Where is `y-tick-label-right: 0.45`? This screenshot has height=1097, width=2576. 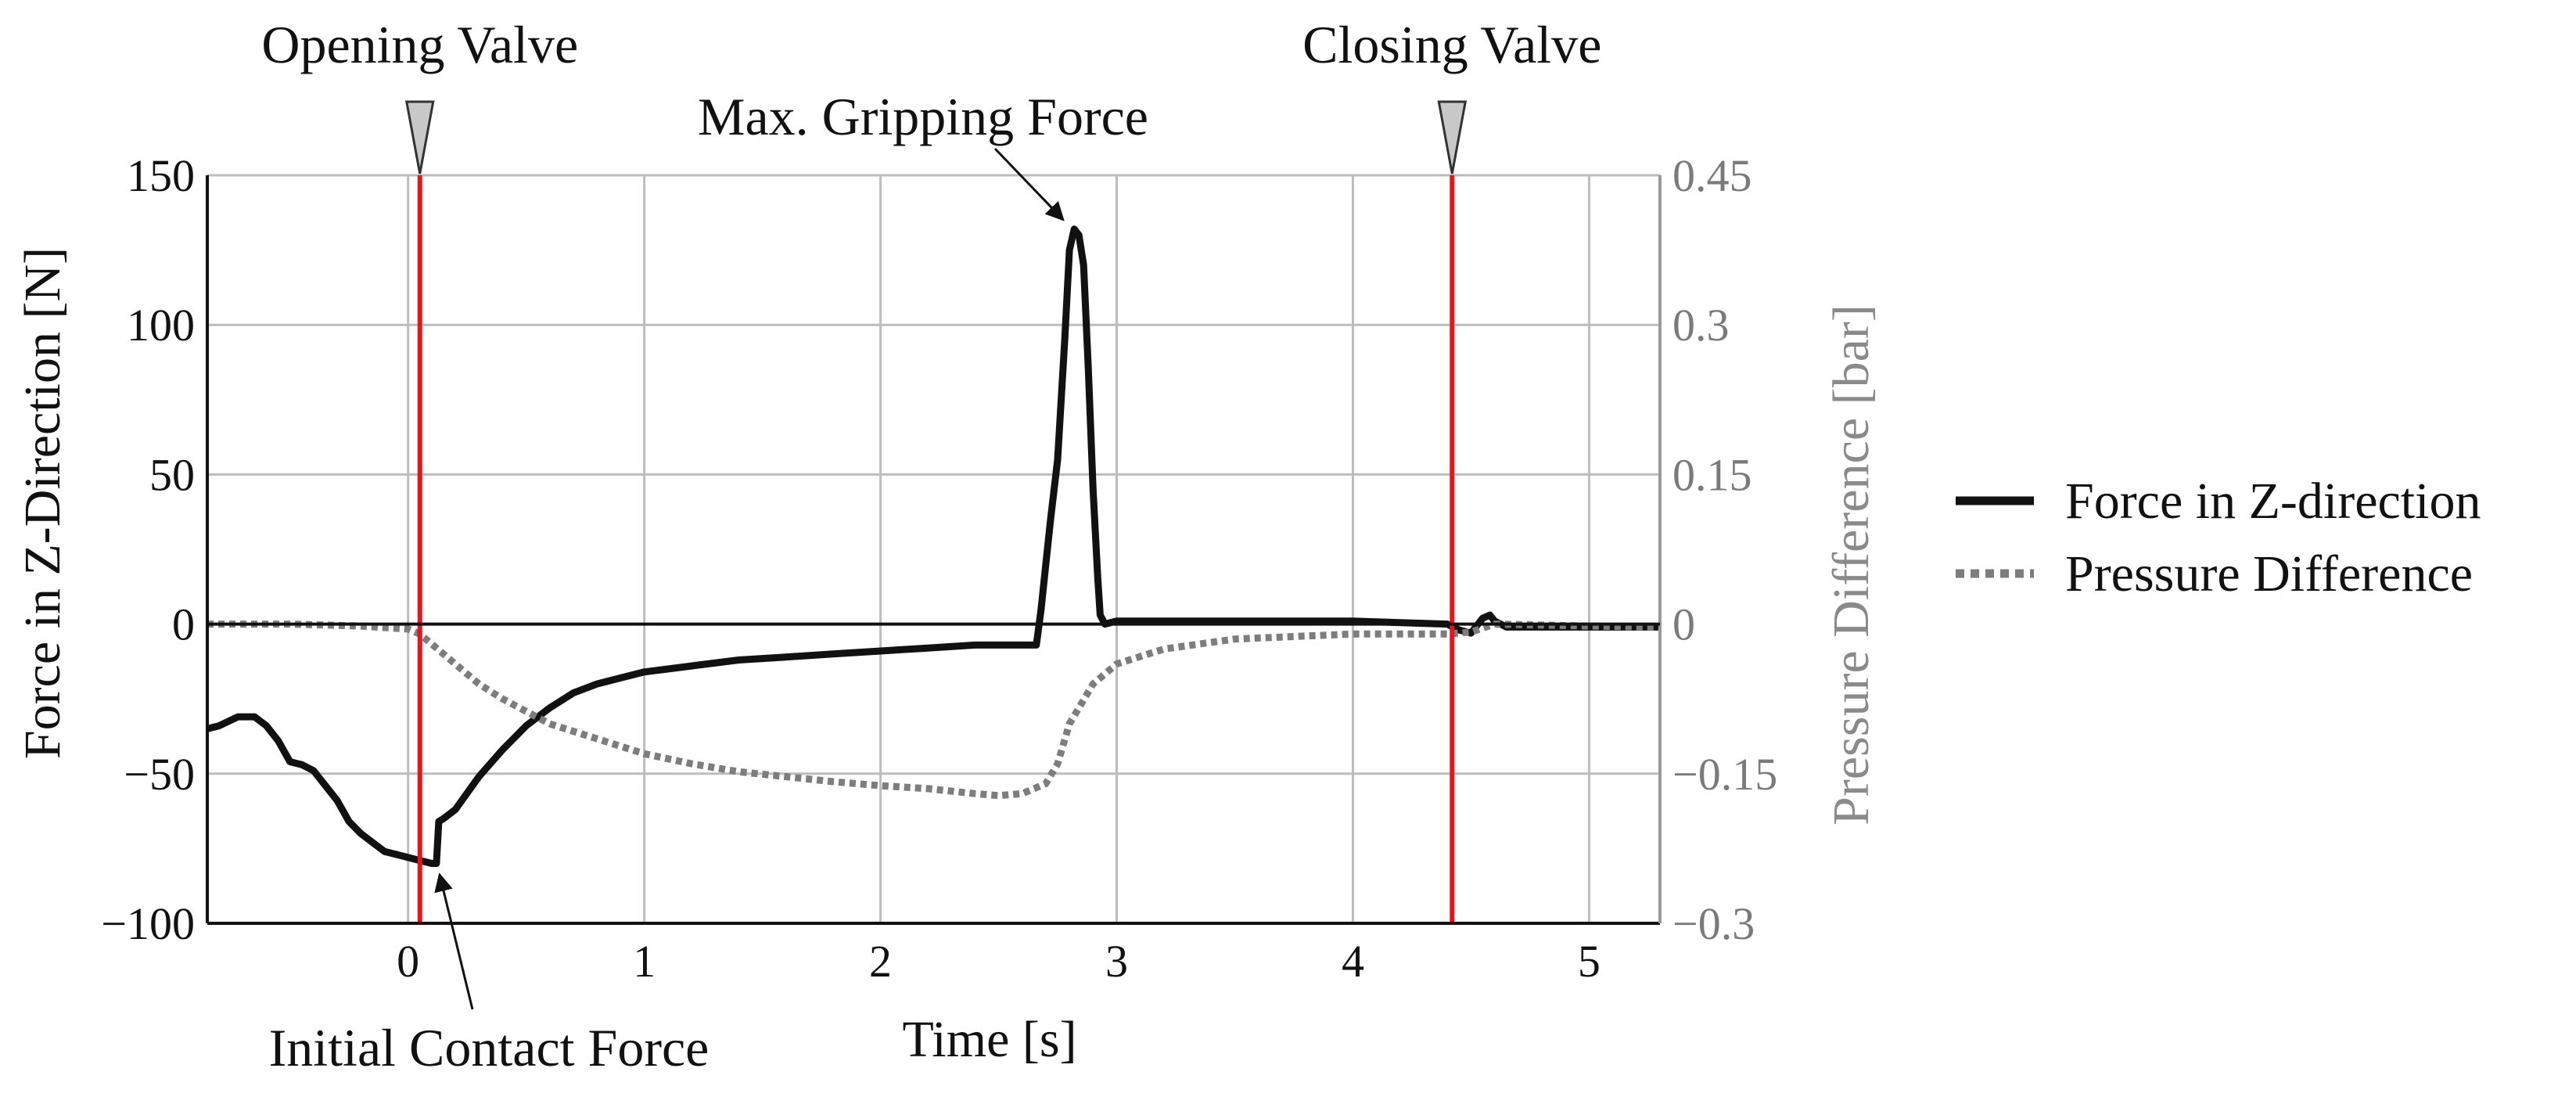
y-tick-label-right: 0.45 is located at coordinates (1712, 176).